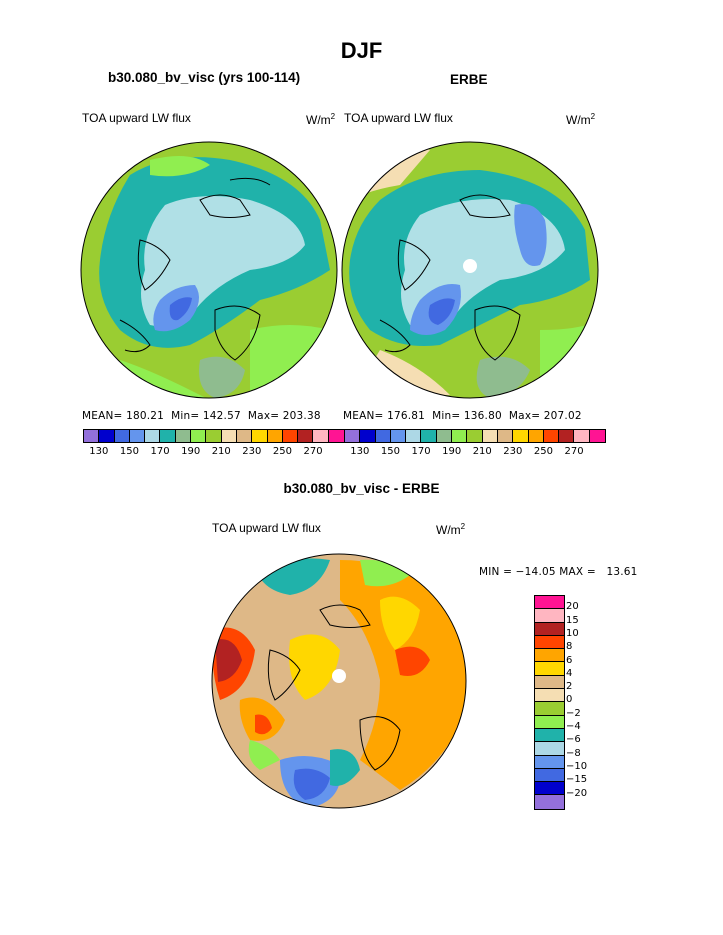 The image size is (723, 935). What do you see at coordinates (574, 451) in the screenshot?
I see `colorbar-tick-label: 270` at bounding box center [574, 451].